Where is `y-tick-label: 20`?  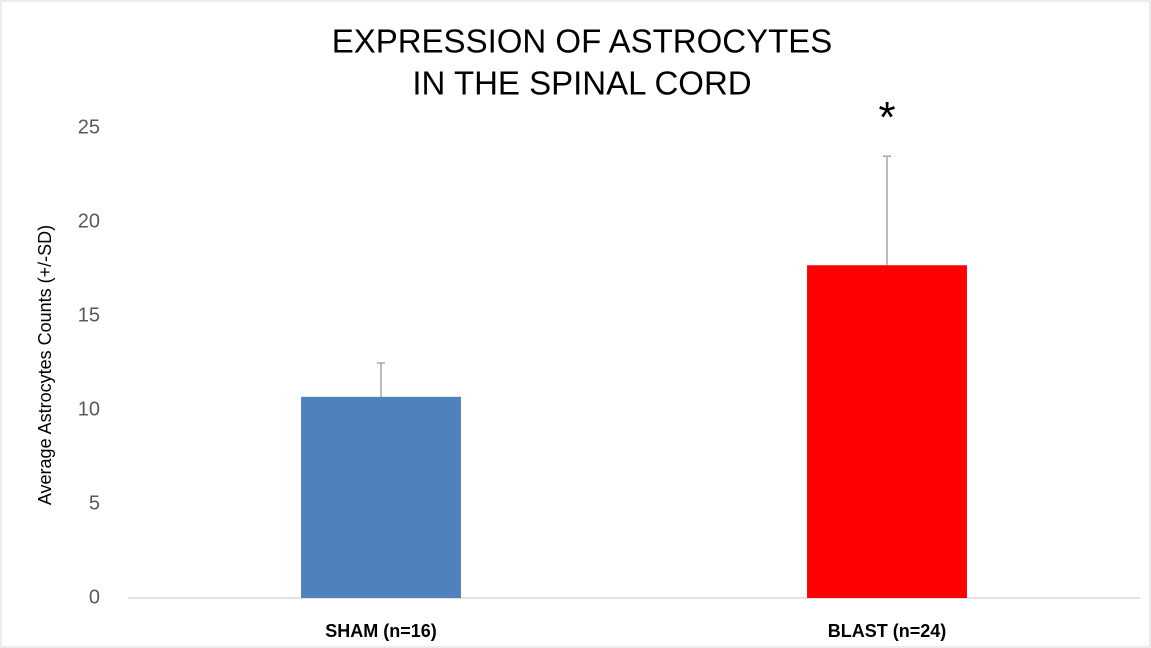
y-tick-label: 20 is located at coordinates (89, 221).